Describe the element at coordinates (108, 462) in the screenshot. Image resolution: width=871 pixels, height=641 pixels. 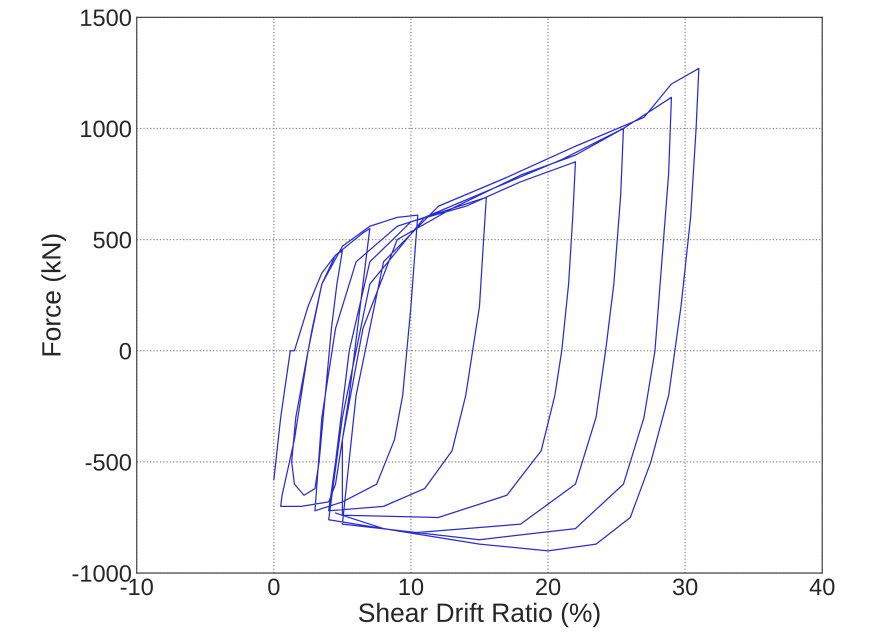
I see `y-tick-label: -500` at that location.